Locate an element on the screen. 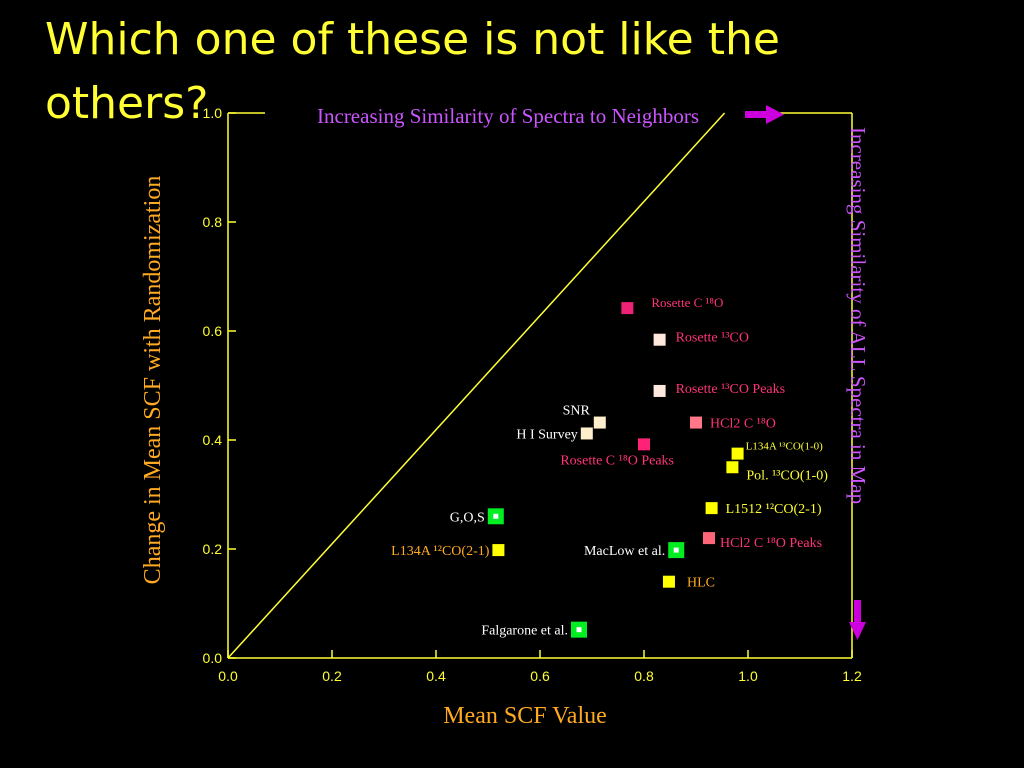 This screenshot has width=1024, height=768. y-tick-label: 0.8 is located at coordinates (213, 222).